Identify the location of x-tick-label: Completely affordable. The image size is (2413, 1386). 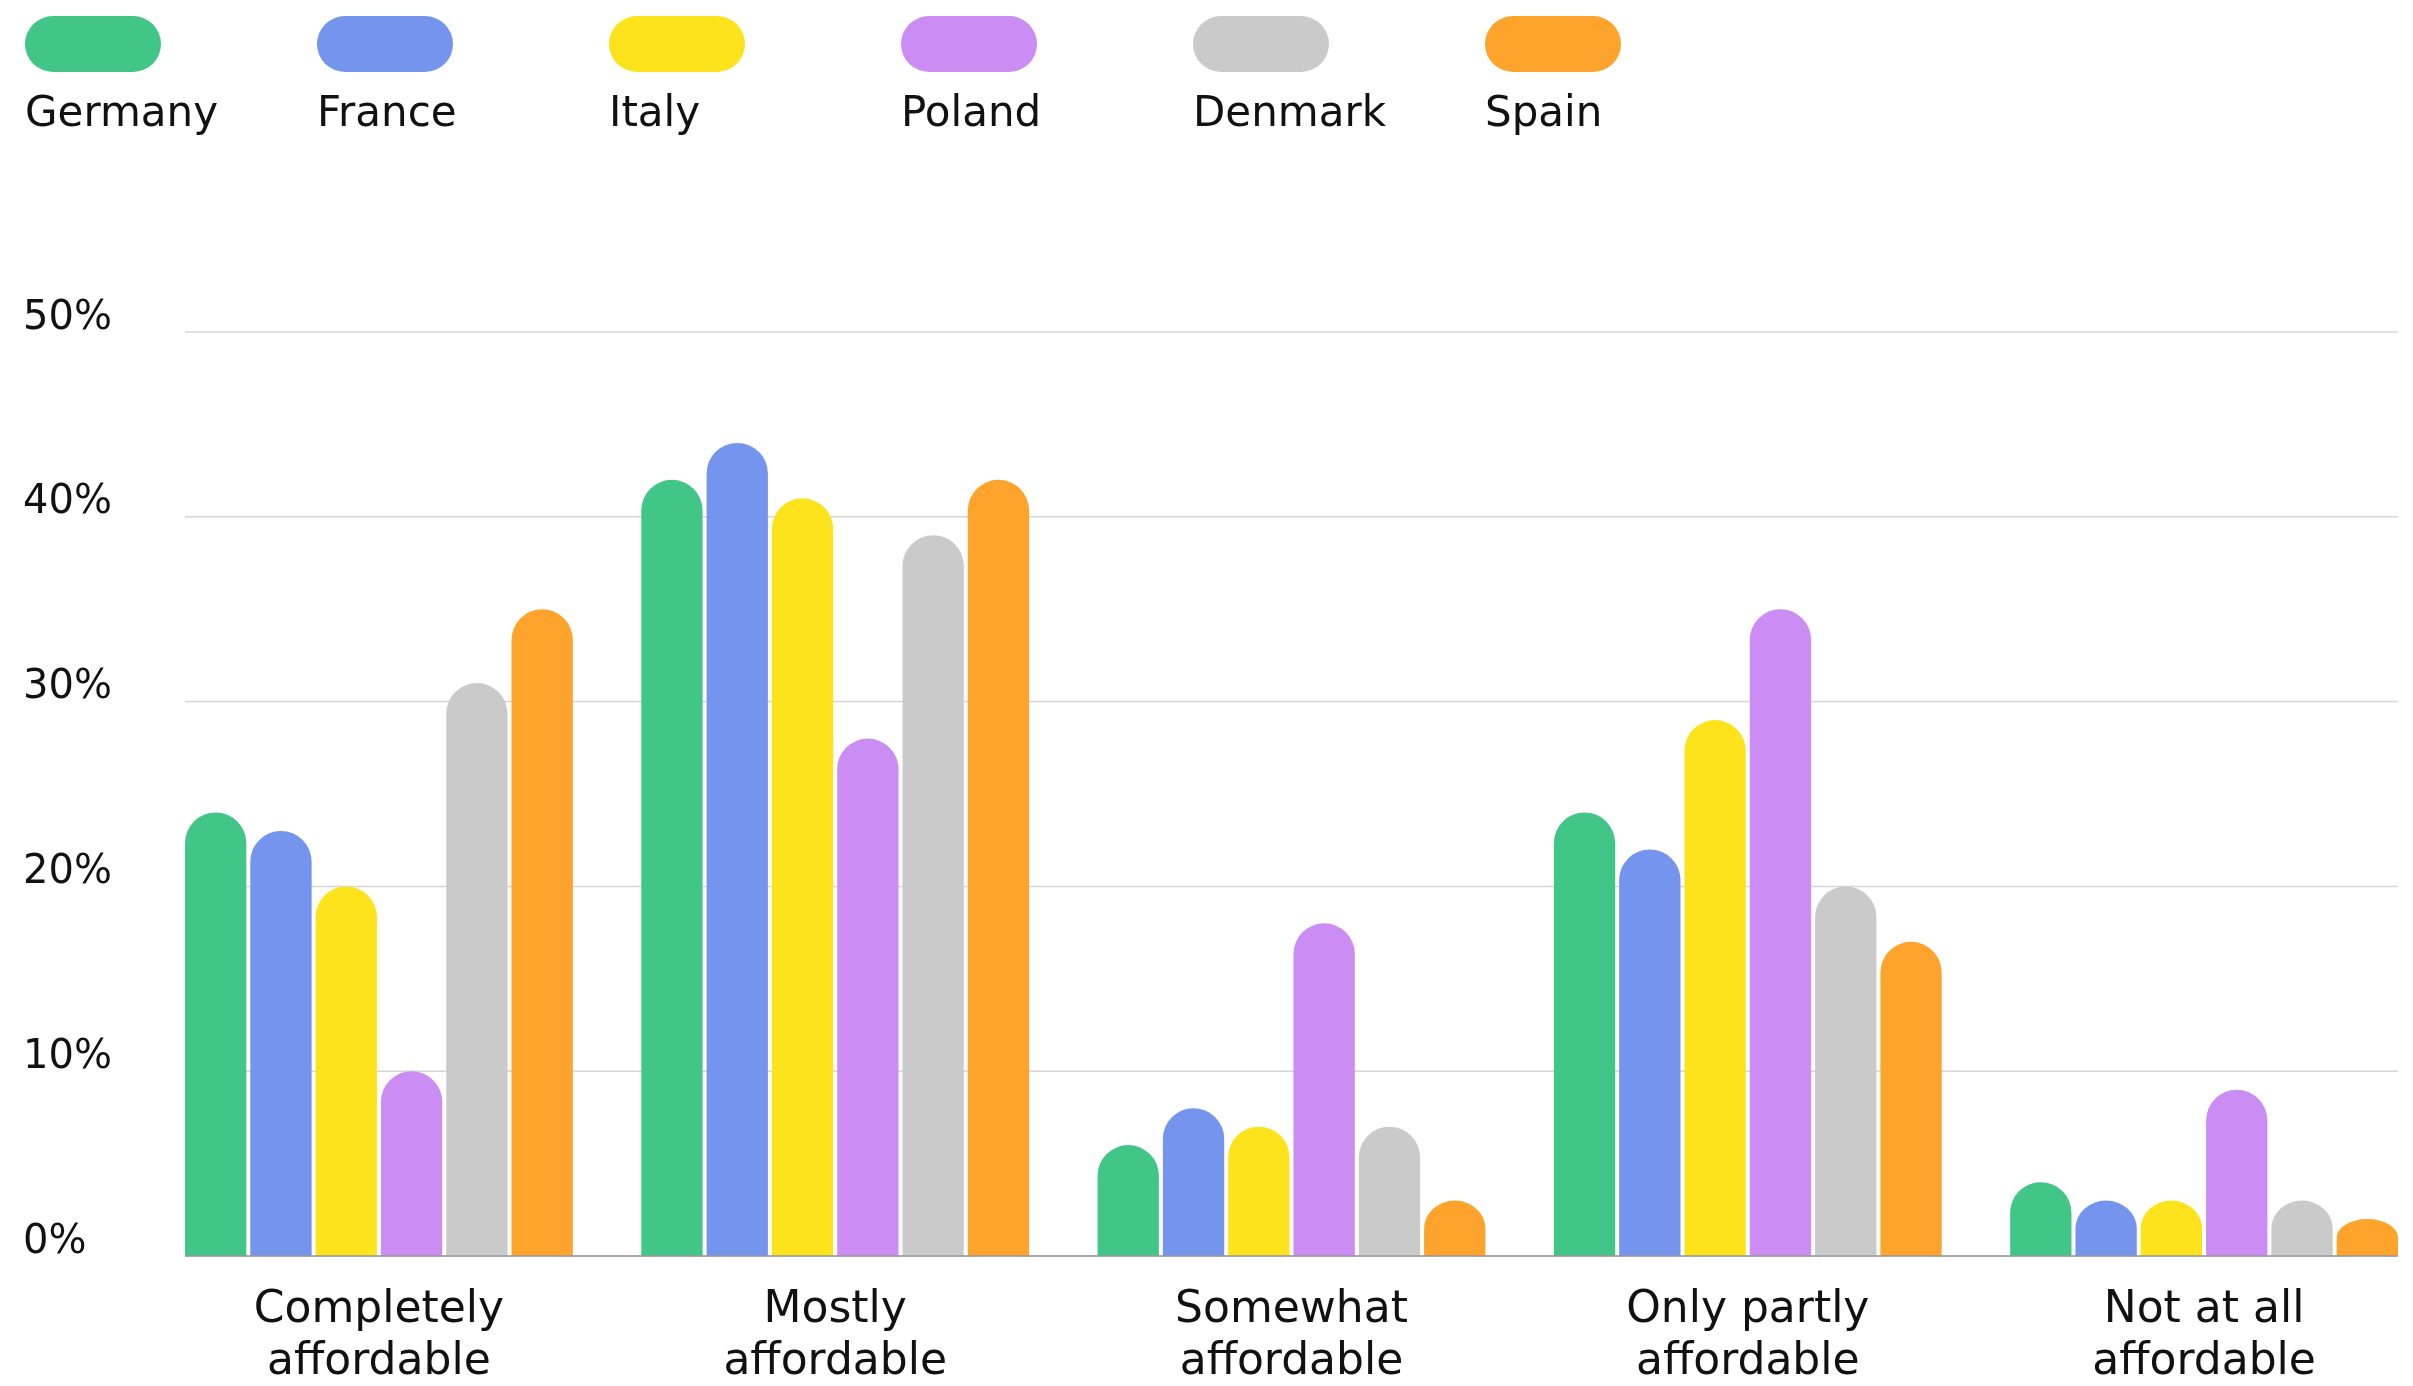
(379, 1332).